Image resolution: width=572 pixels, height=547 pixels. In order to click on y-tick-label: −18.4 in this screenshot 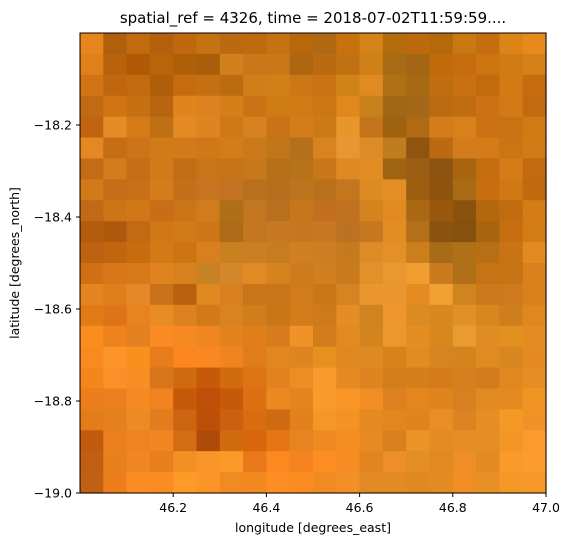, I will do `click(53, 217)`.